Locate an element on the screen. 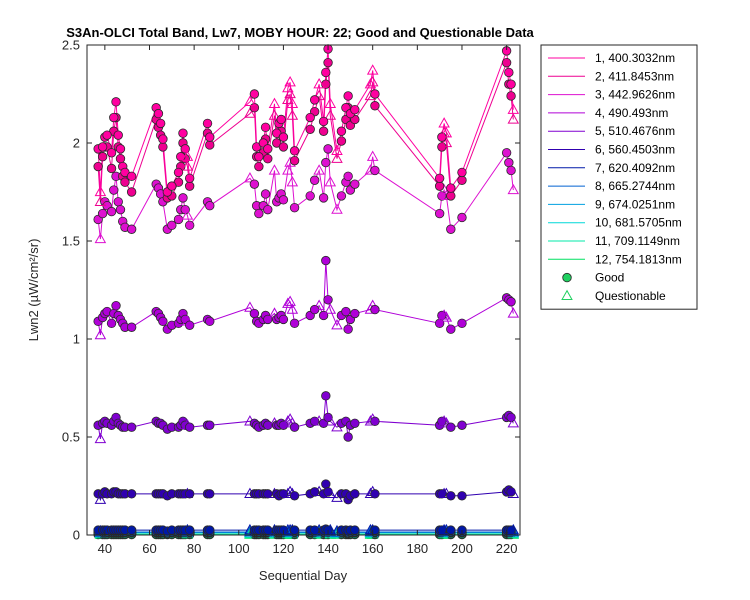  legend-entry-label: 12, 754.1813nm is located at coordinates (638, 259).